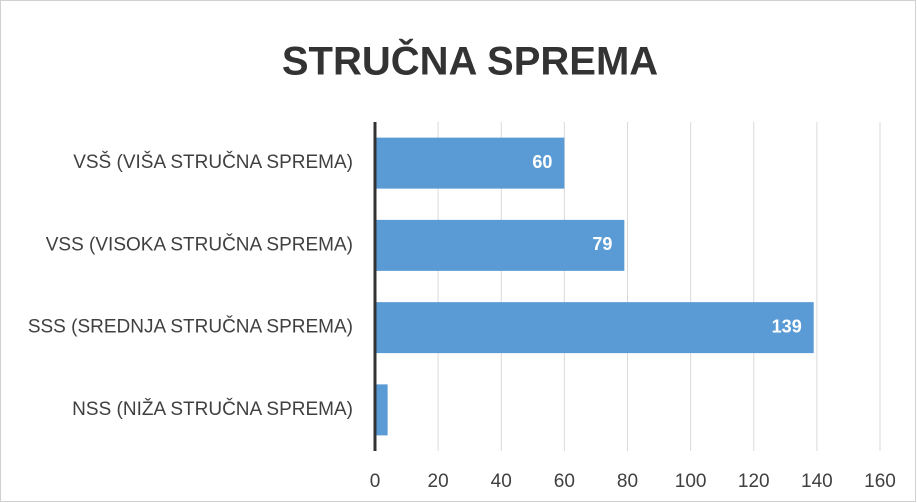  Describe the element at coordinates (212, 409) in the screenshot. I see `y-tick-label: NSS (NIŽA STRUČNA SPREMA)` at that location.